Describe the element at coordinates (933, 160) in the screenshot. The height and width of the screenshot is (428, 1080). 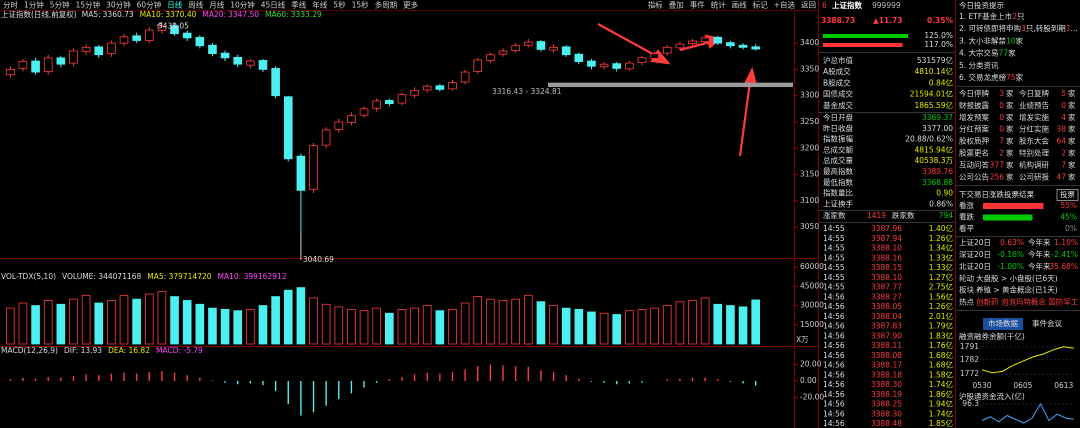
I see `stat-value: 40538.3万` at that location.